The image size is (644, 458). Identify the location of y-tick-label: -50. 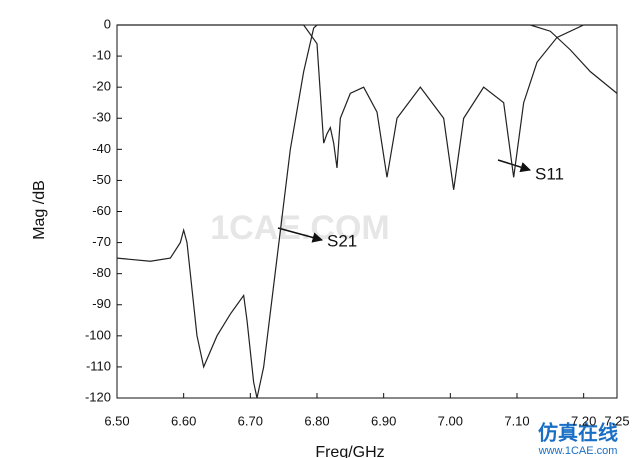
(101, 179).